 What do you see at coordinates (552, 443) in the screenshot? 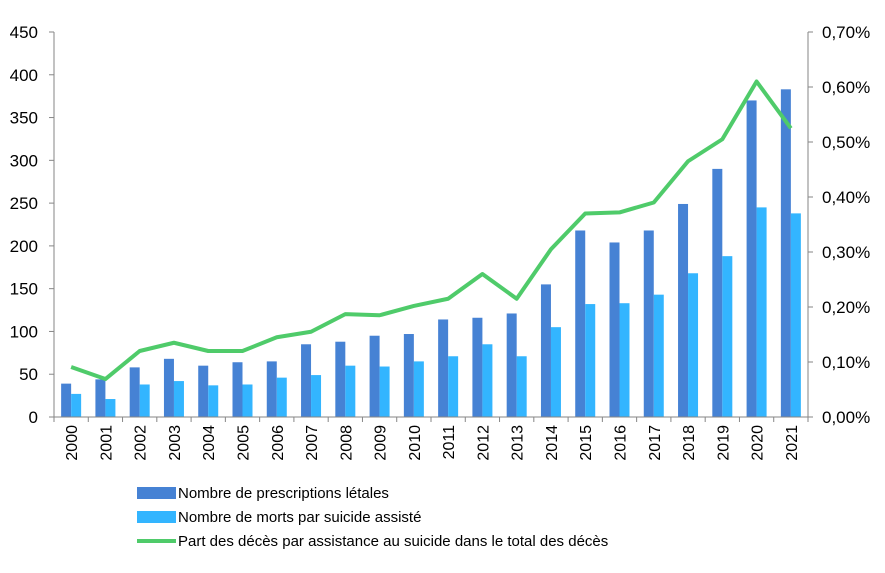
I see `x-tick-label: 2014` at bounding box center [552, 443].